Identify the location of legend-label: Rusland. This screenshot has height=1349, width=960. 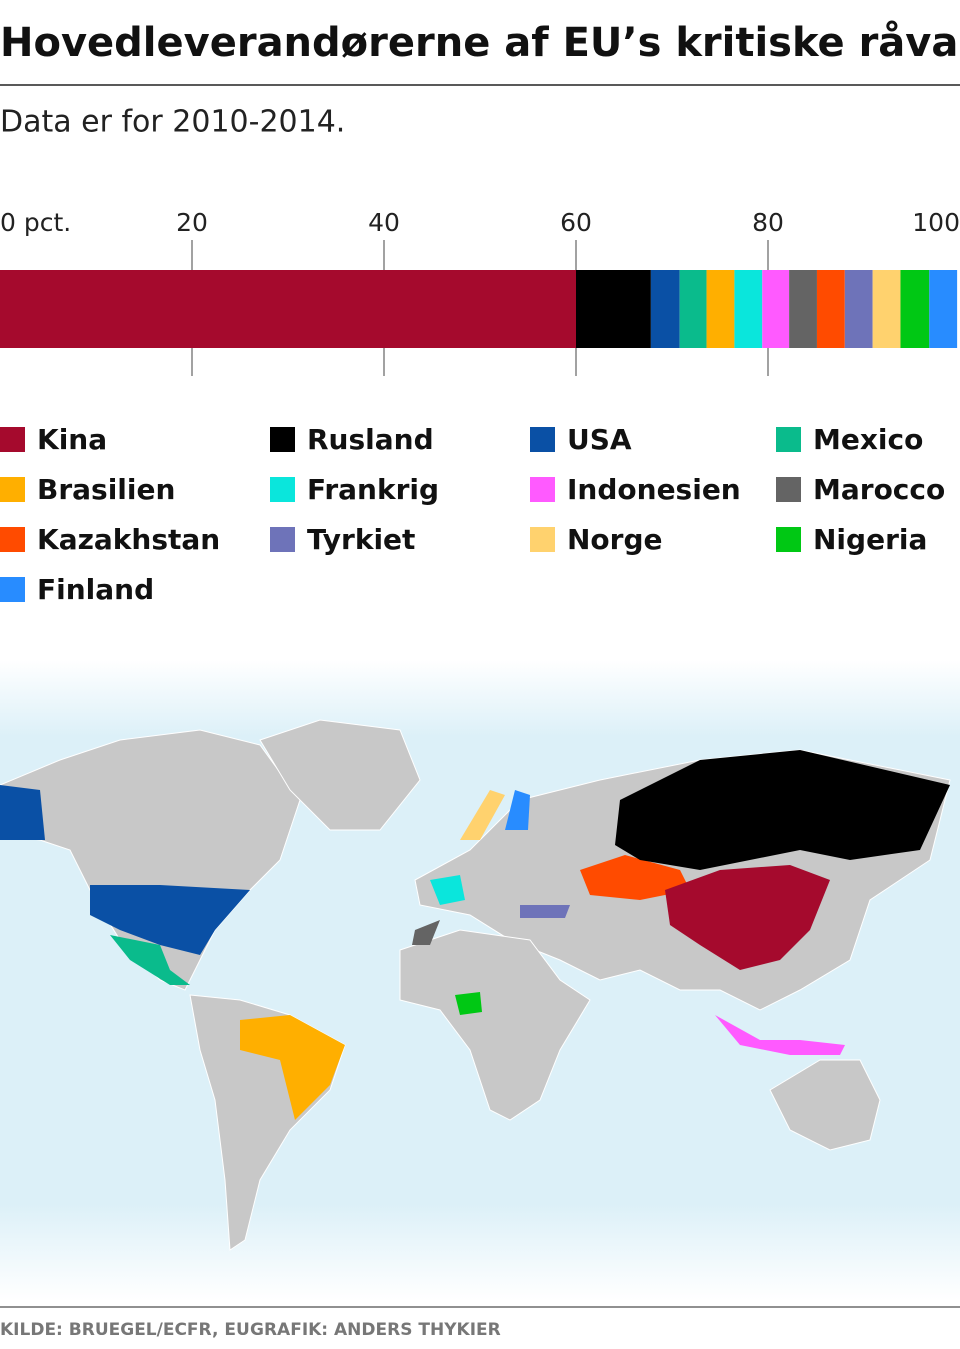
(370, 439).